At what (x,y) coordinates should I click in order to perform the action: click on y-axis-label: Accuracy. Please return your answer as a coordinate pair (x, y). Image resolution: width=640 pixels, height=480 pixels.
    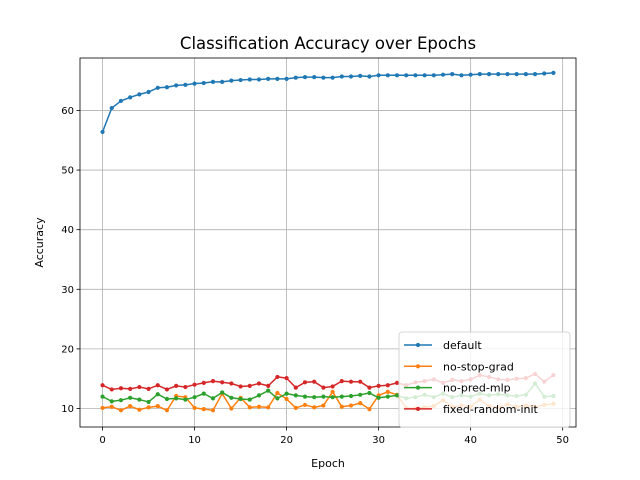
    Looking at the image, I should click on (39, 242).